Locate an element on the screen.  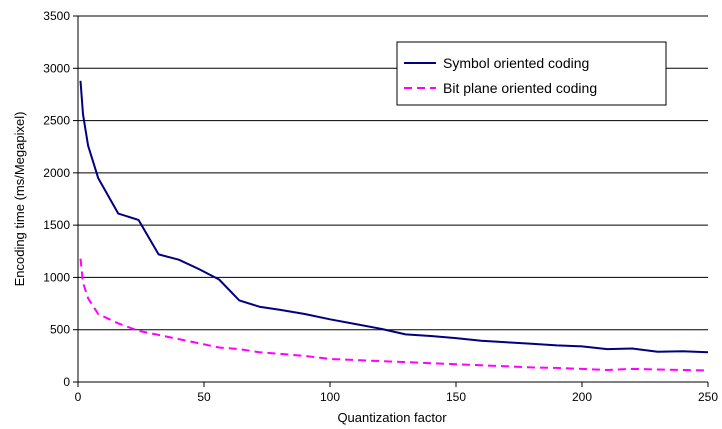
legend-label-symbol: Symbol oriented coding is located at coordinates (516, 63).